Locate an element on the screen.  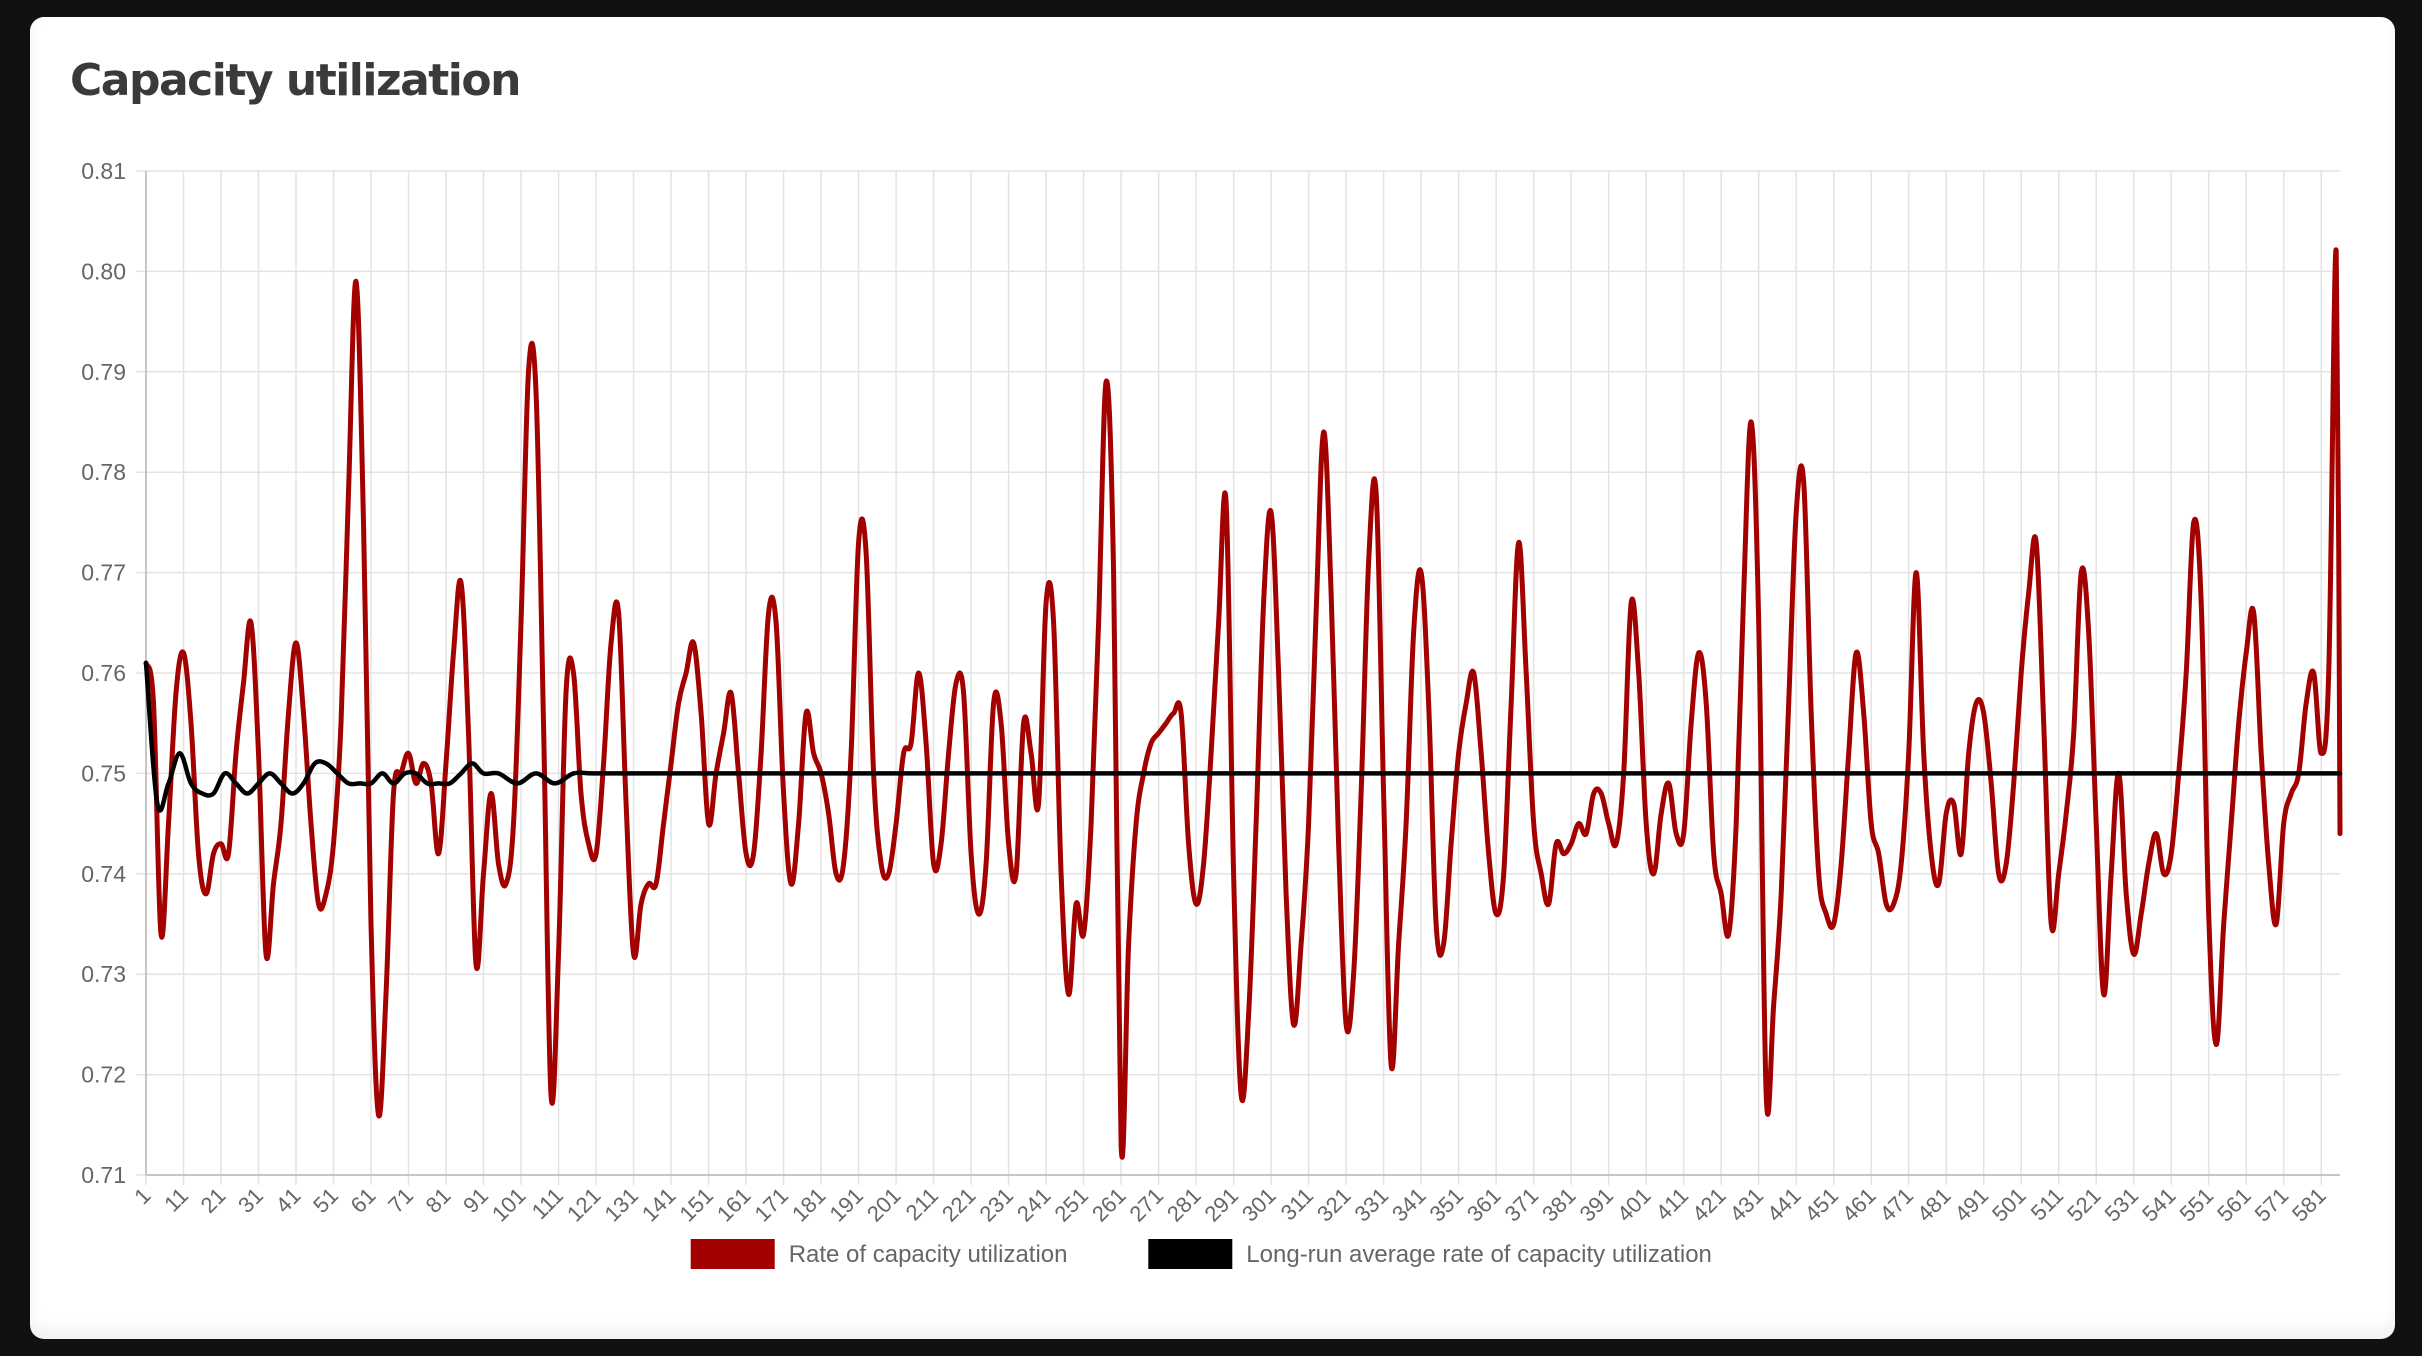
x-tick-label: 331 is located at coordinates (1372, 1205).